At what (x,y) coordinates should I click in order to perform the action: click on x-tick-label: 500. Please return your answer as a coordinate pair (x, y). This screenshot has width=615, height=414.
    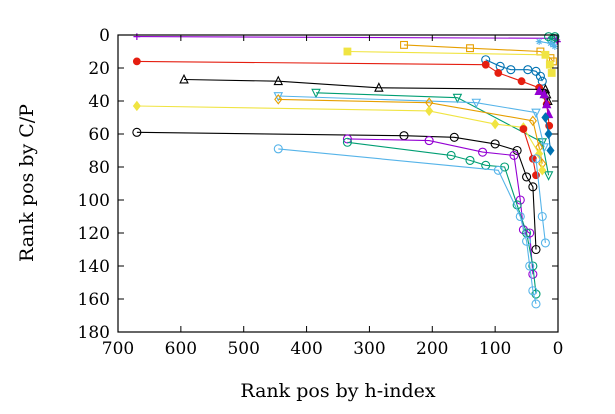
    Looking at the image, I should click on (243, 349).